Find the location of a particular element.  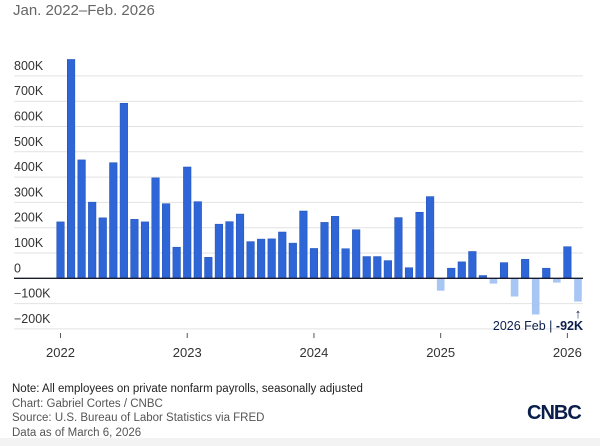

y-tick-label: 600K is located at coordinates (29, 117).